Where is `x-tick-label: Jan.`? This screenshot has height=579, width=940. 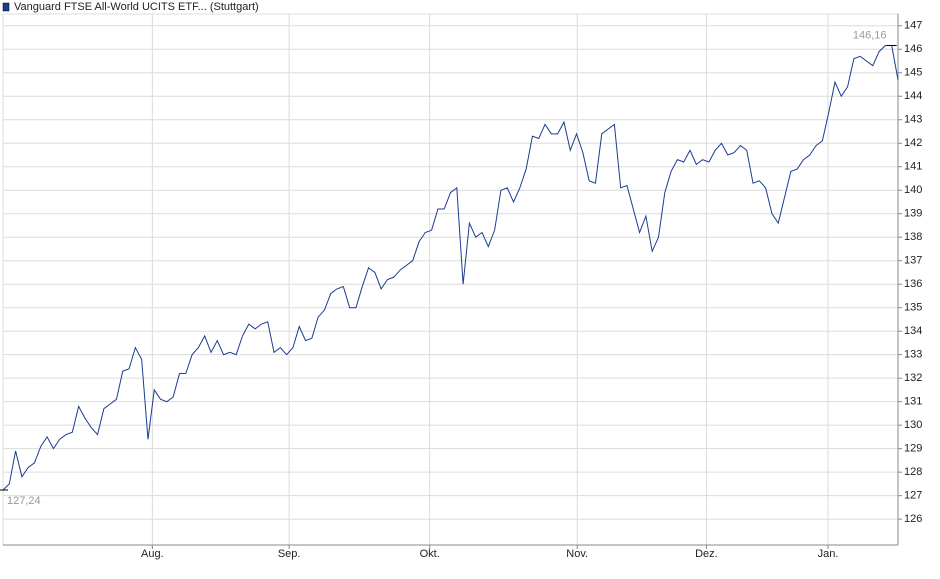
x-tick-label: Jan. is located at coordinates (828, 554).